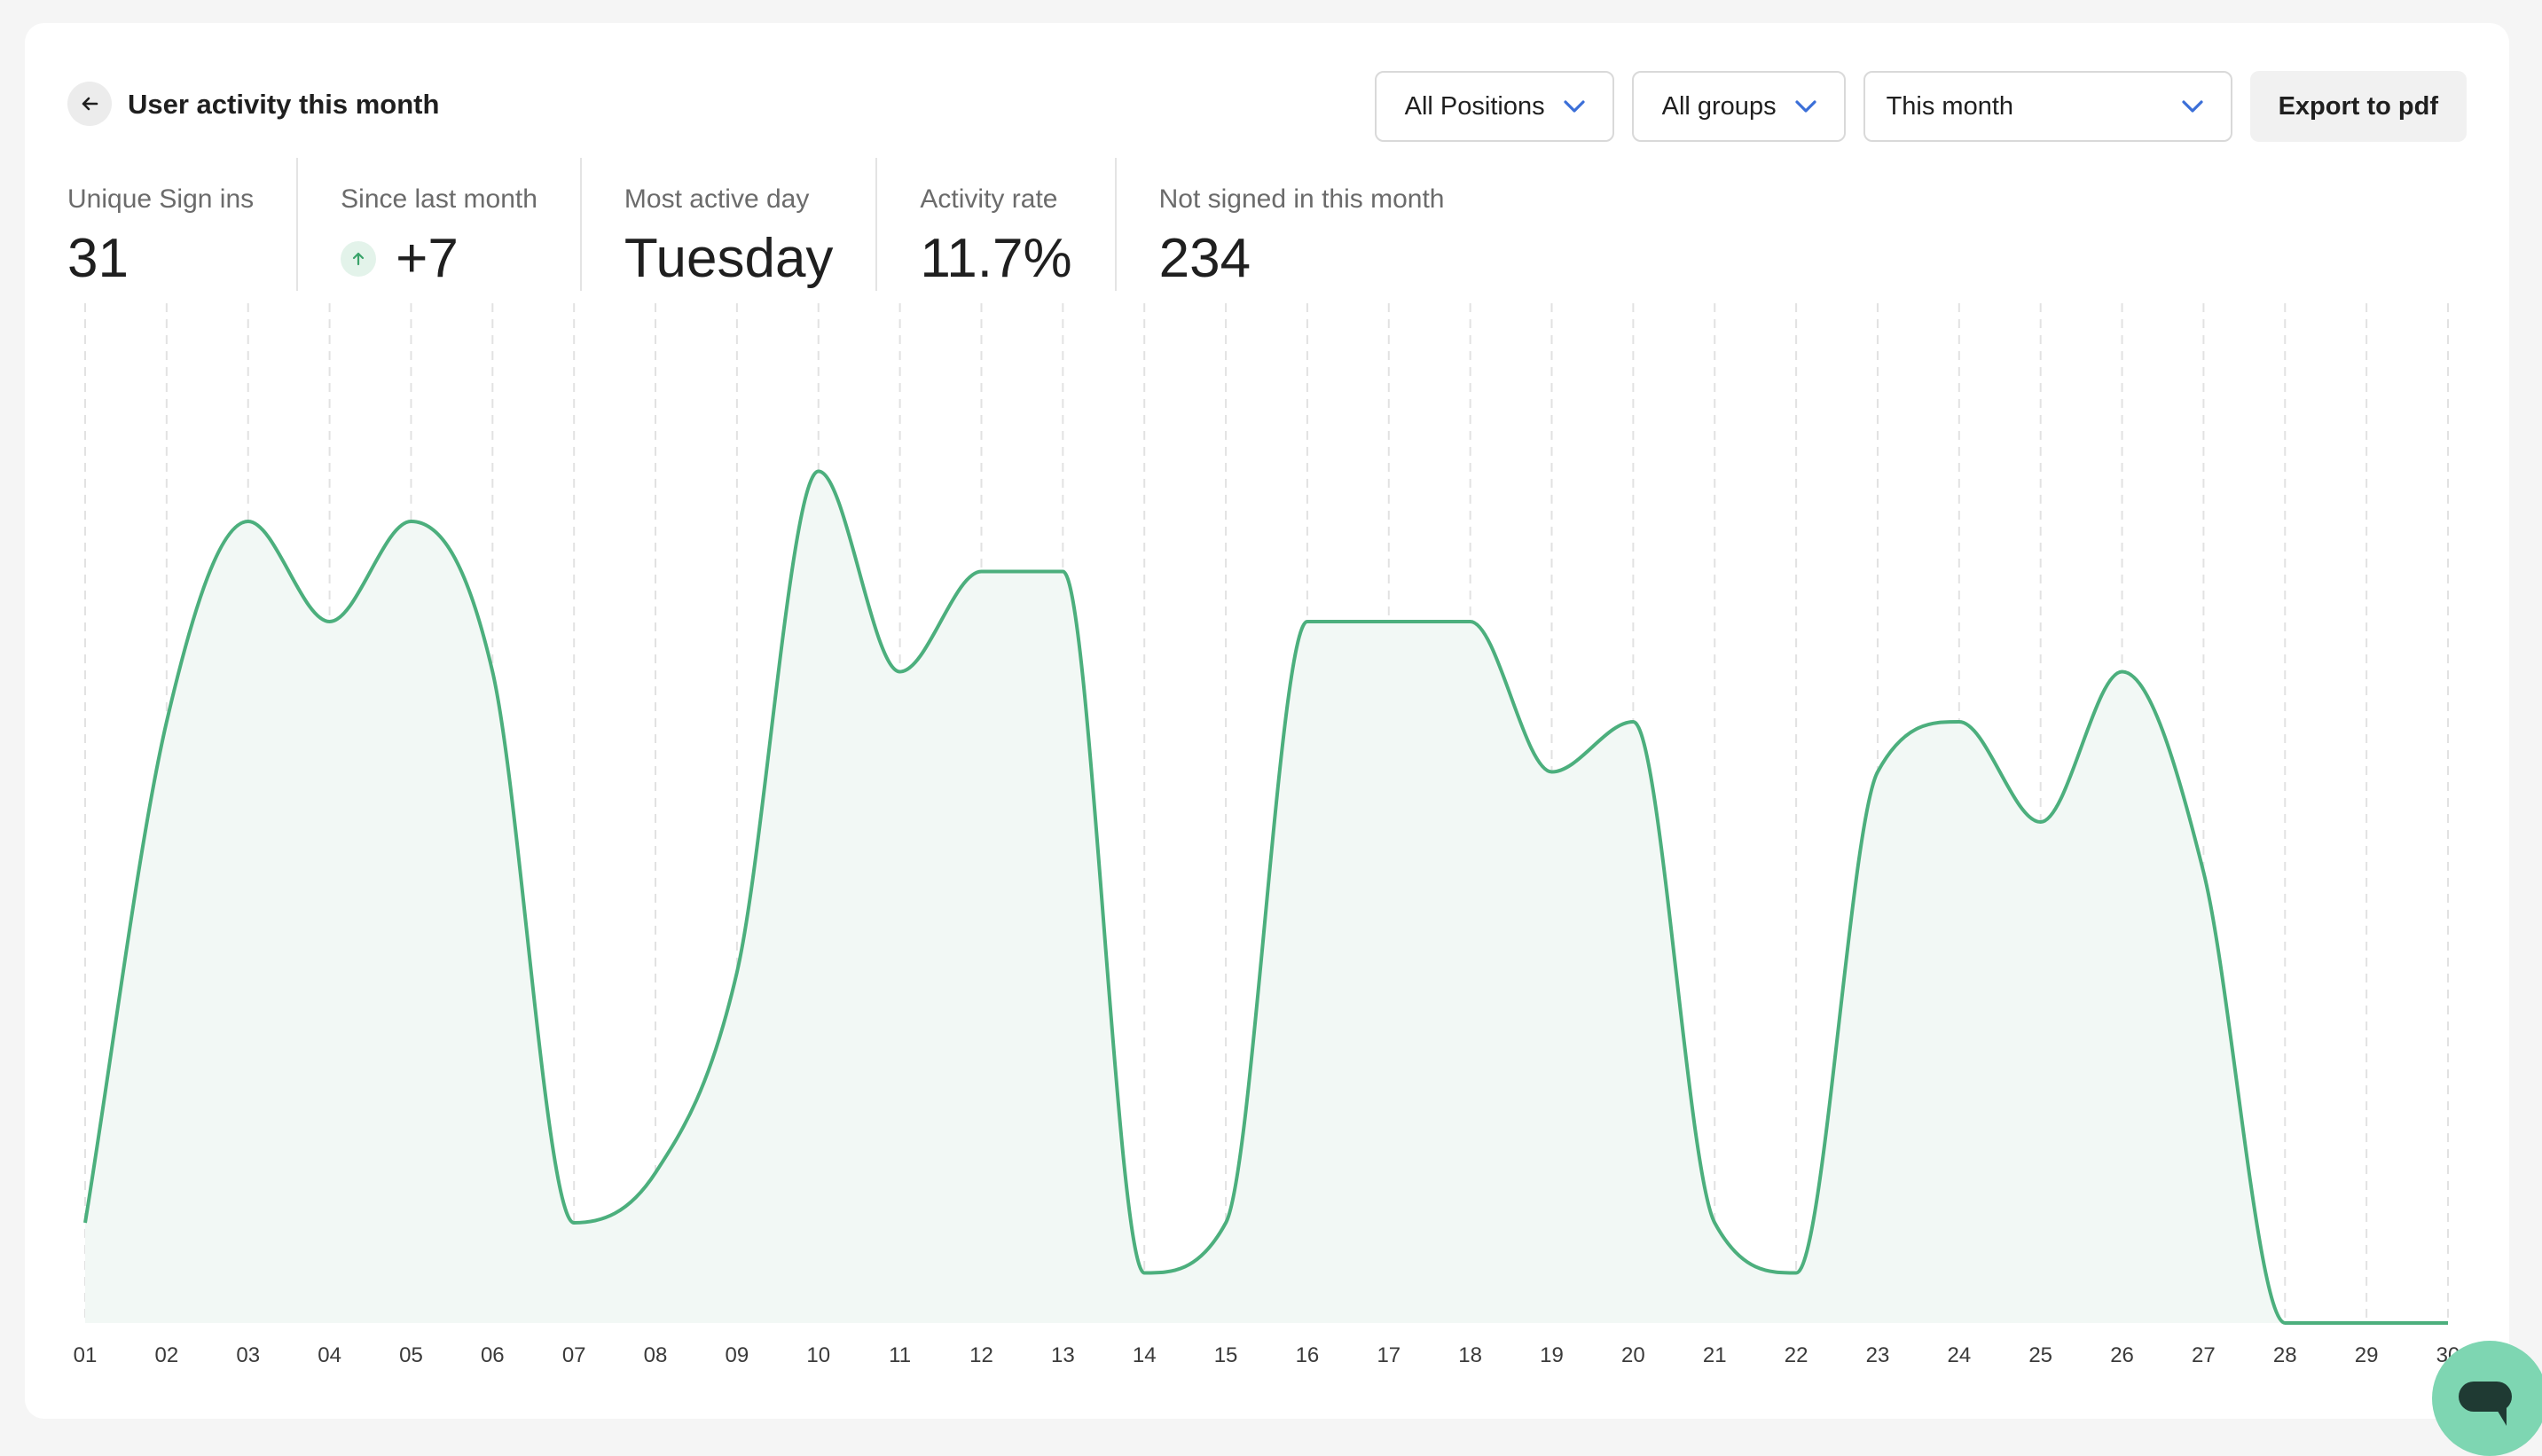 Image resolution: width=2542 pixels, height=1456 pixels. What do you see at coordinates (1145, 1355) in the screenshot?
I see `x-tick-label: 14` at bounding box center [1145, 1355].